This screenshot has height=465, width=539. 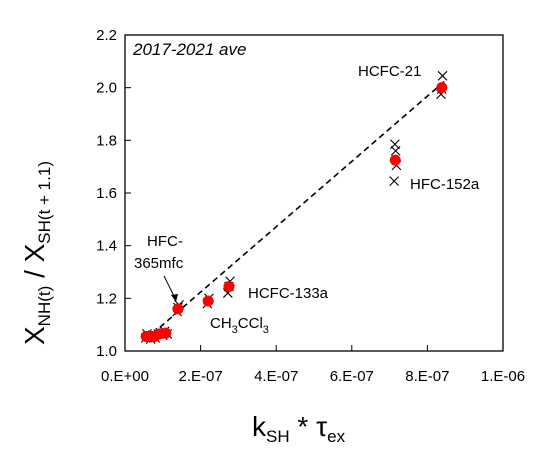 I want to click on annotation-hfc-365mfc-line1: HFC-, so click(x=165, y=241).